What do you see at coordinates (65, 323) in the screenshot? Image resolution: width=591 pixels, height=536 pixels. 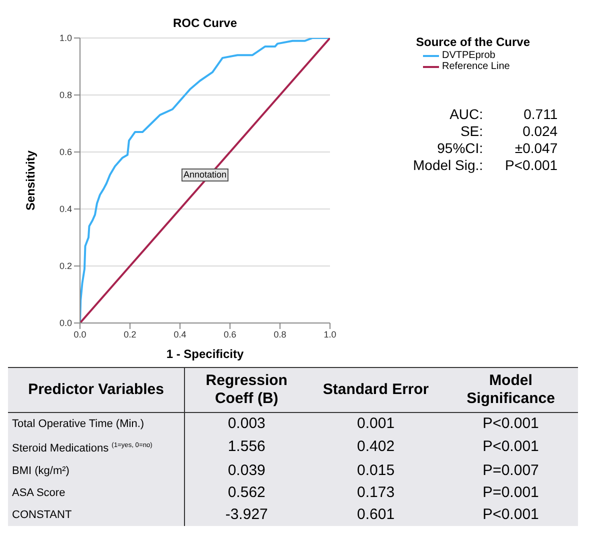 I see `y-tick-label: 0.0` at bounding box center [65, 323].